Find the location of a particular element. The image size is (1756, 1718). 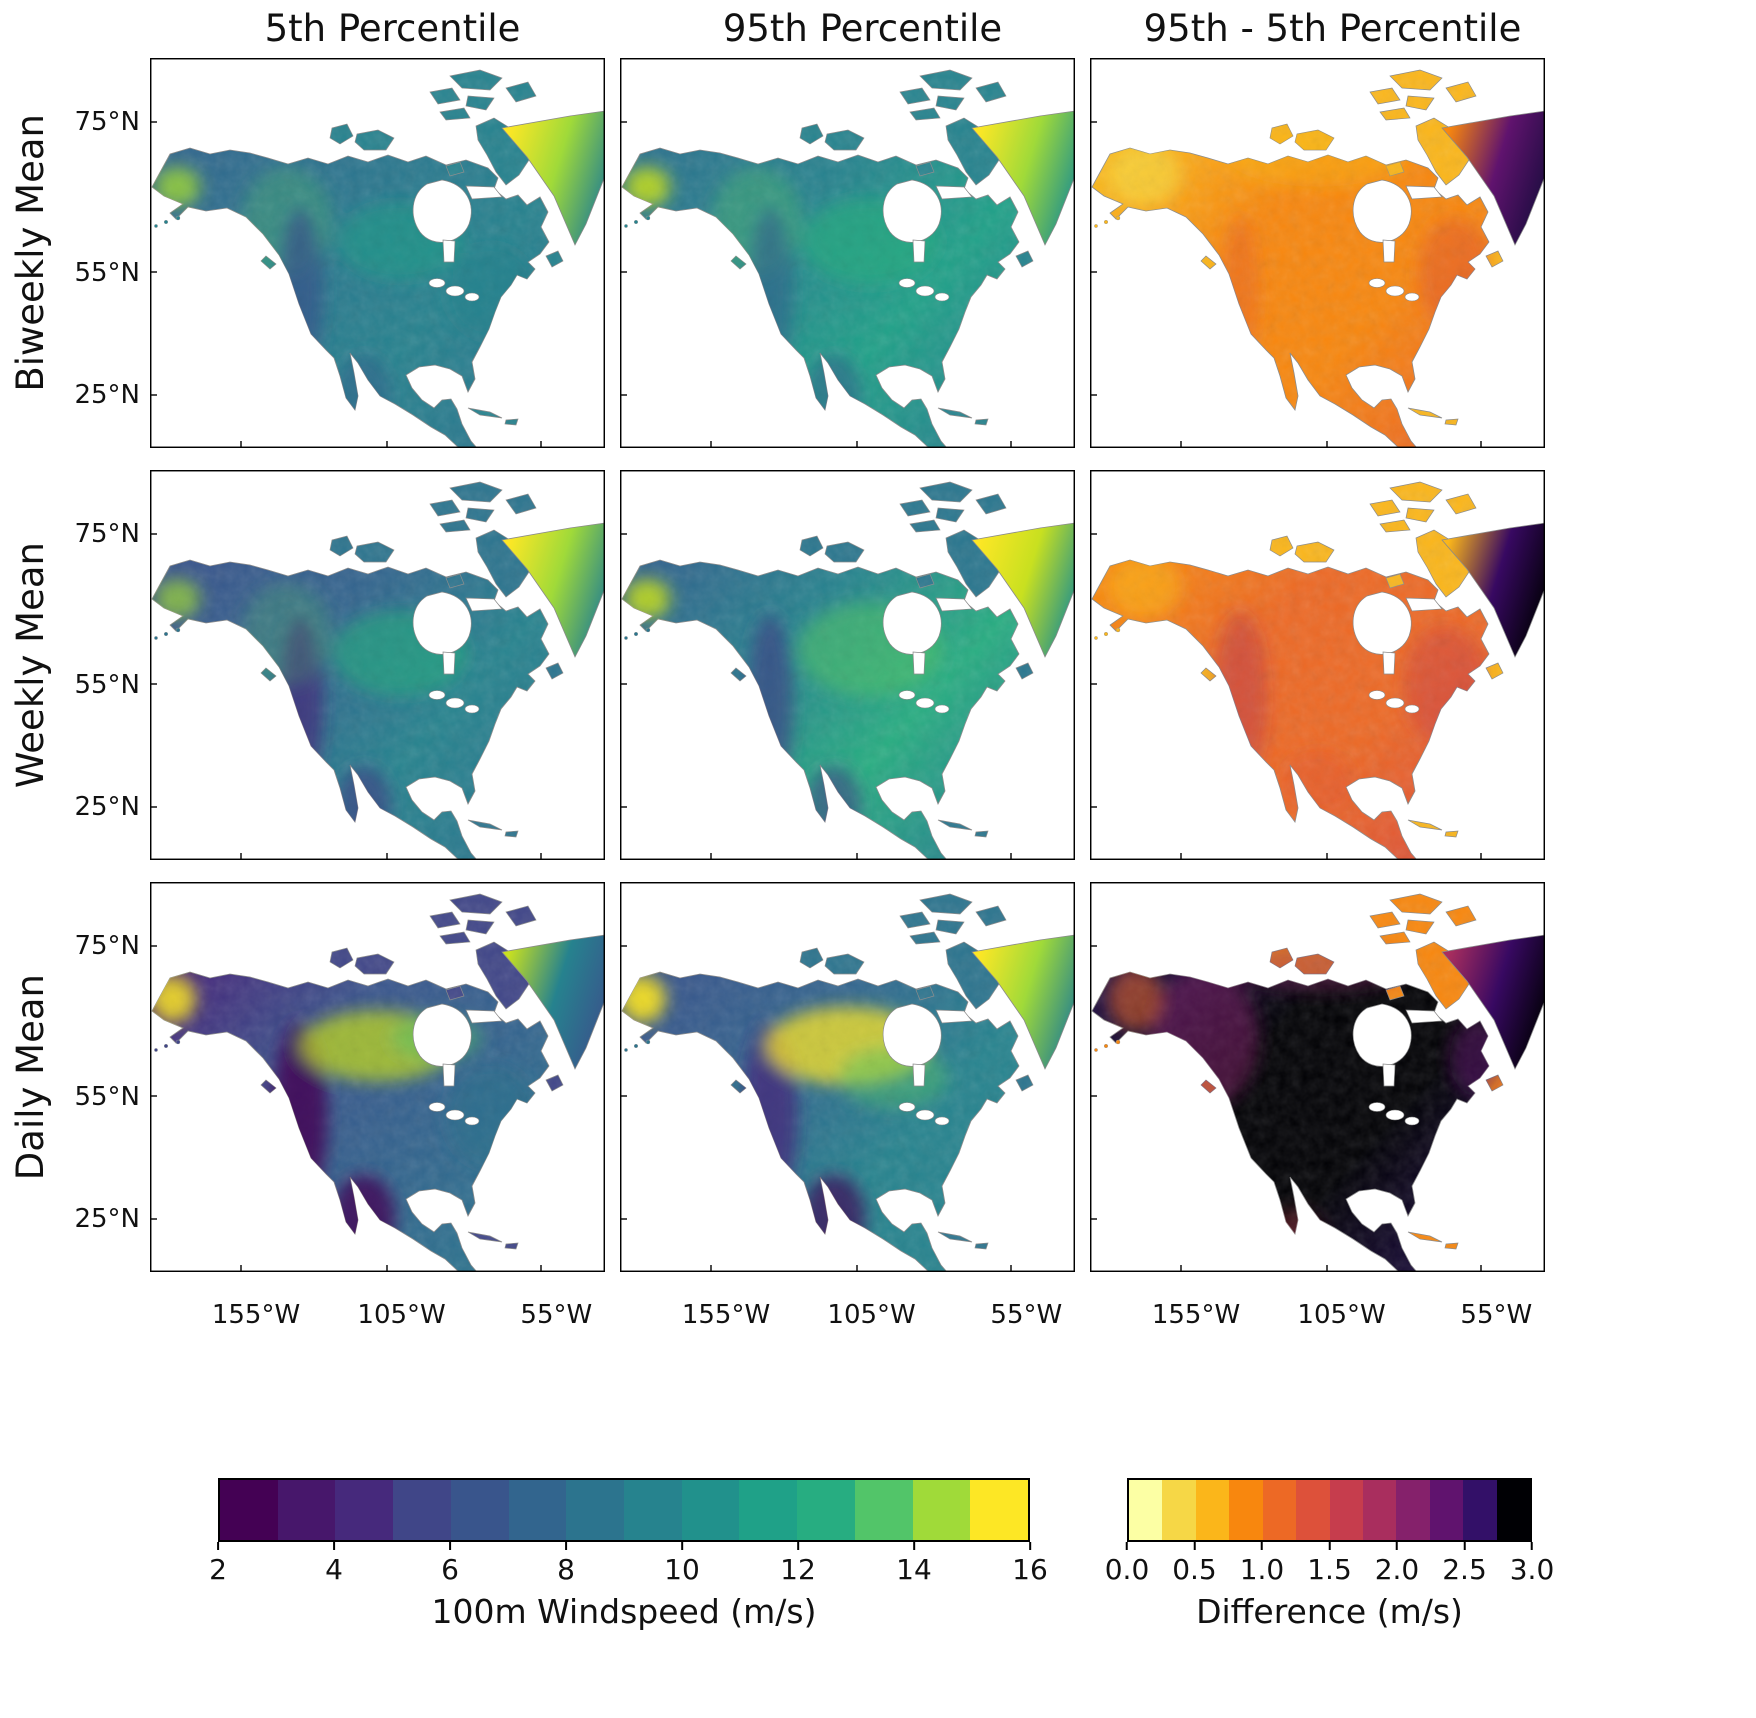

difference-colorbar-label: Difference (m/s) is located at coordinates (1329, 1611).